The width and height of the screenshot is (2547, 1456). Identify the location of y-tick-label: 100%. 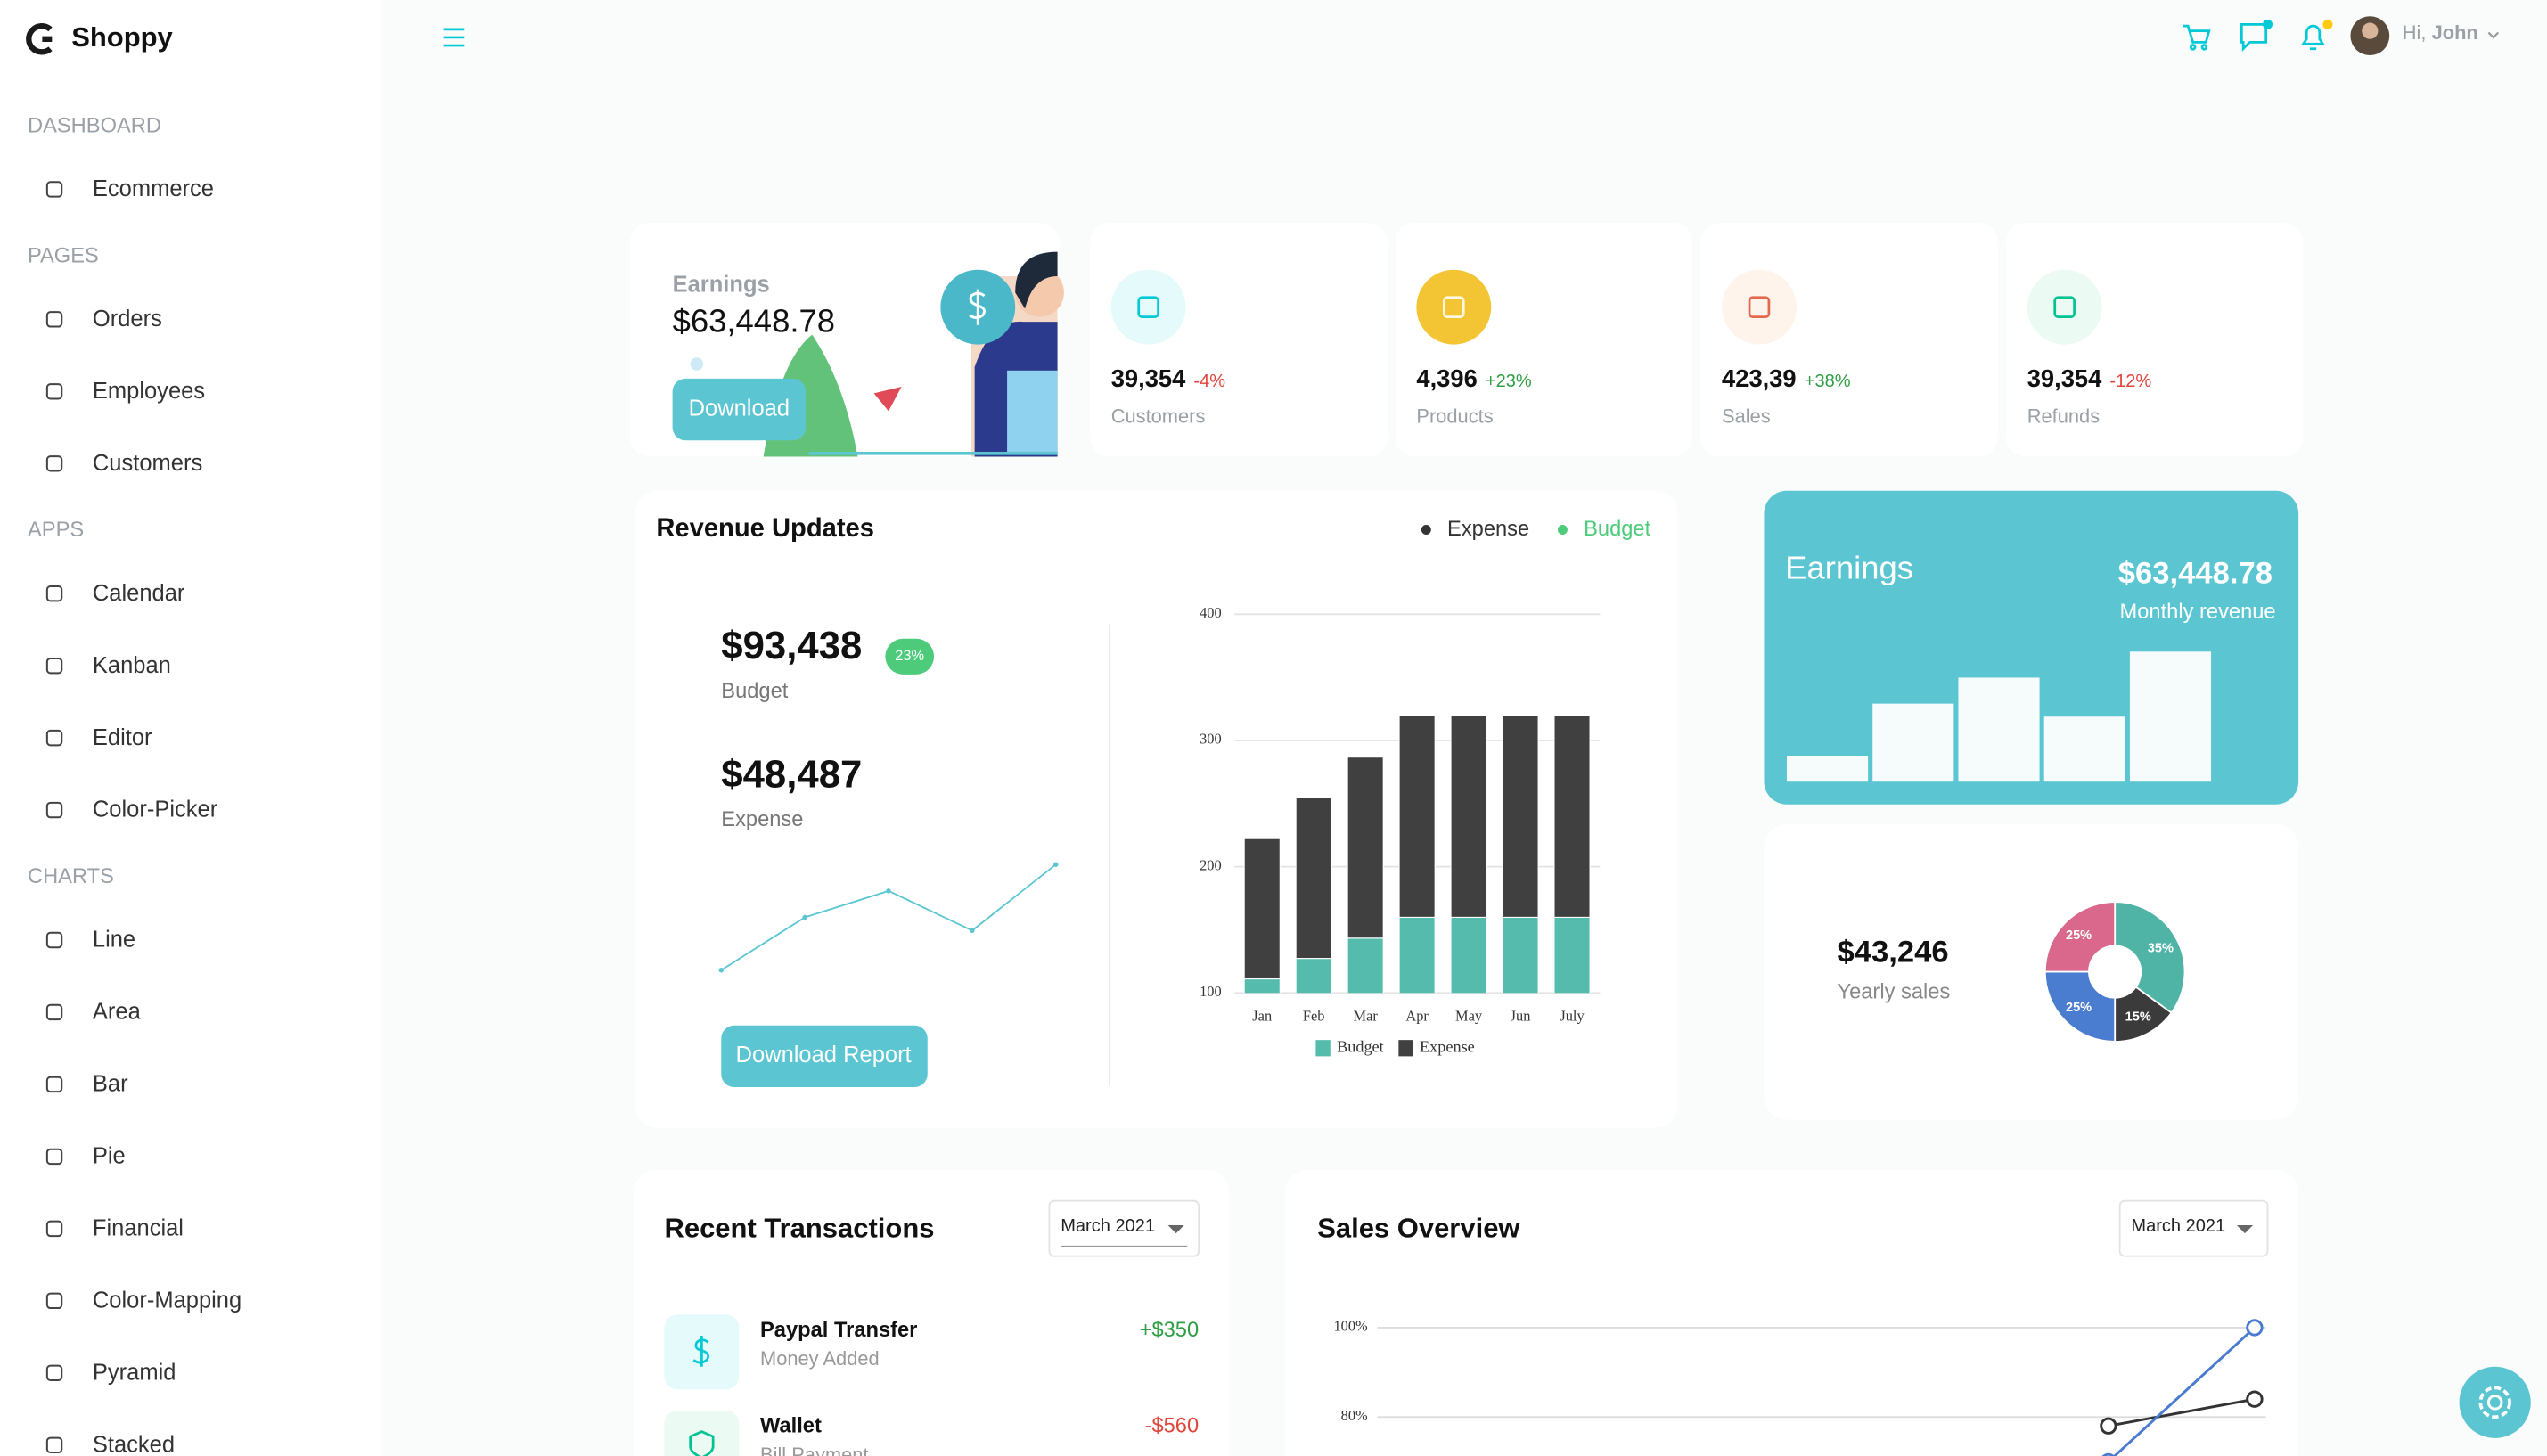
(1351, 1327).